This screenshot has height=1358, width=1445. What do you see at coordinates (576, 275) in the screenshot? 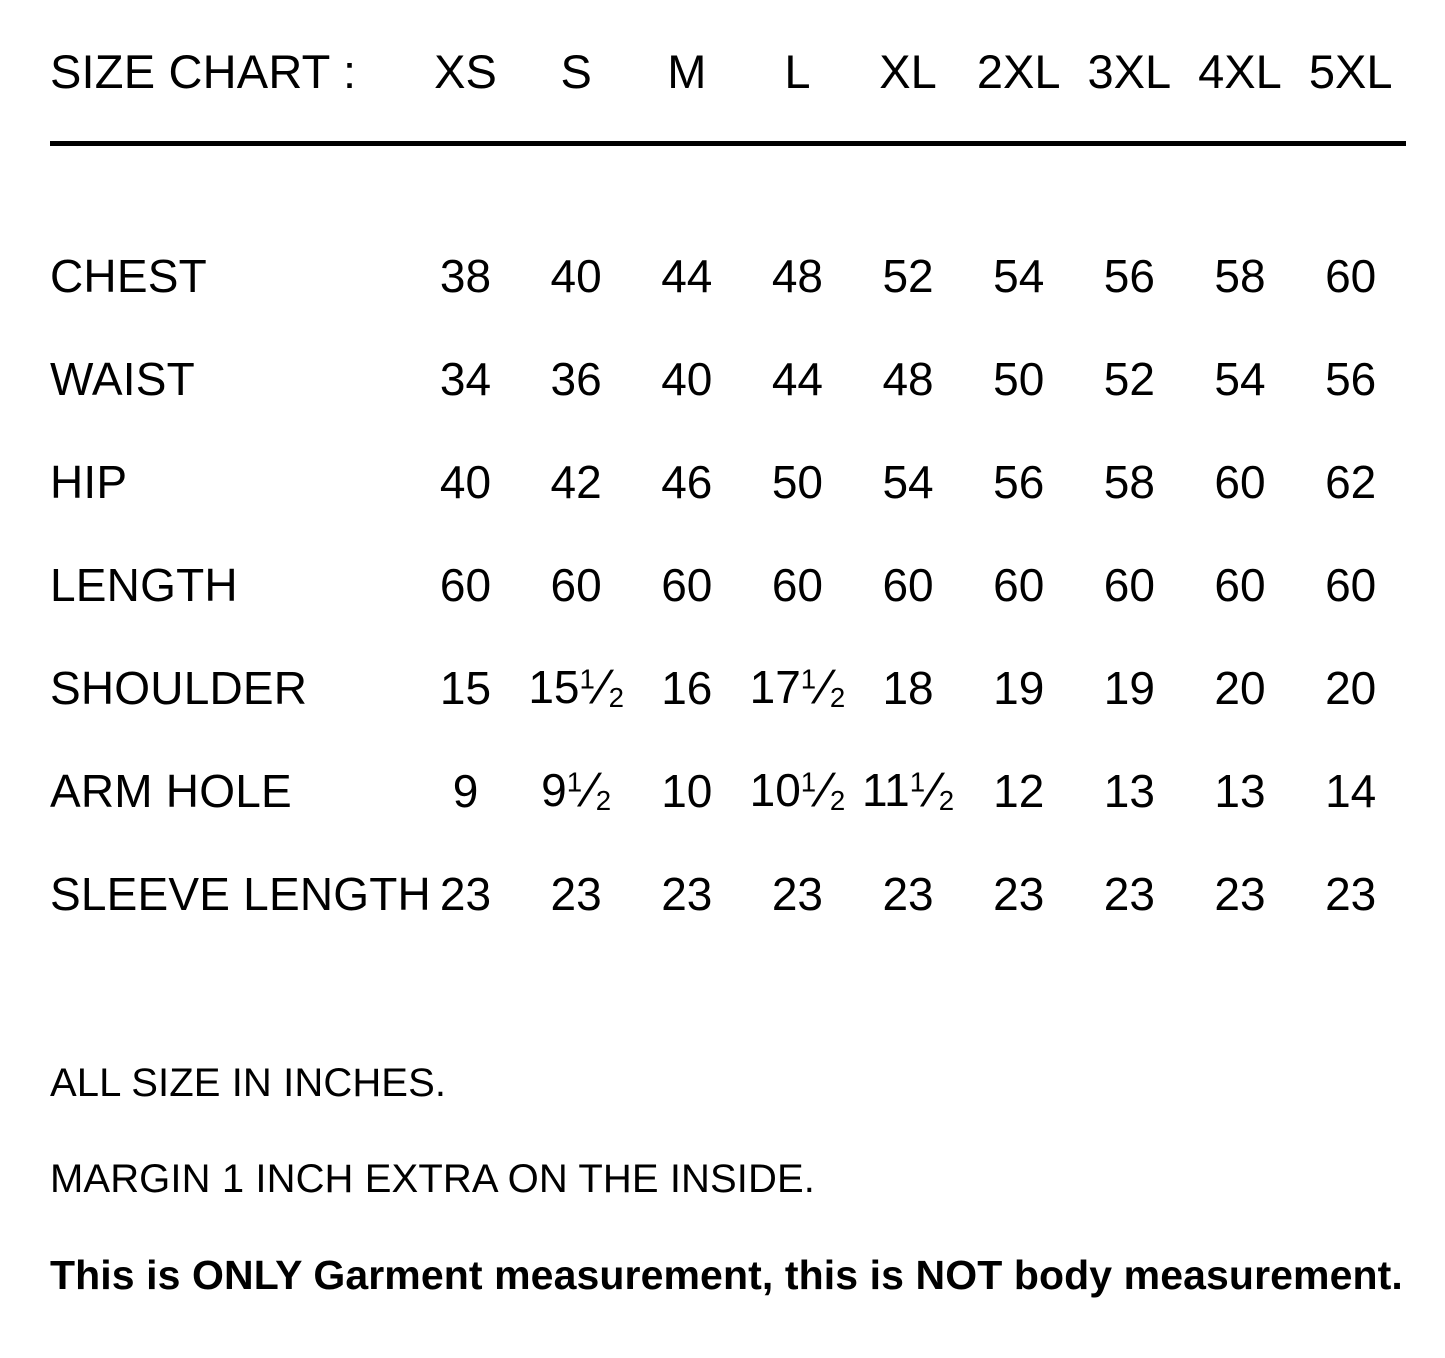
I see `measurement-cell-chest-s: 40` at bounding box center [576, 275].